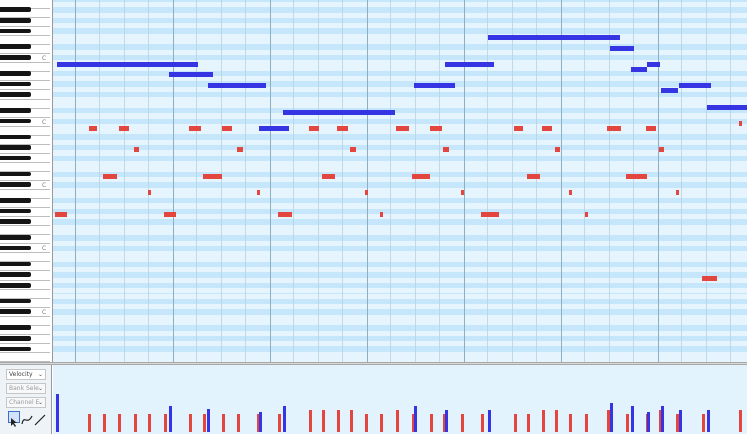 Image resolution: width=747 pixels, height=434 pixels. Describe the element at coordinates (26, 374) in the screenshot. I see `controller-select: Velocity ⌄` at that location.